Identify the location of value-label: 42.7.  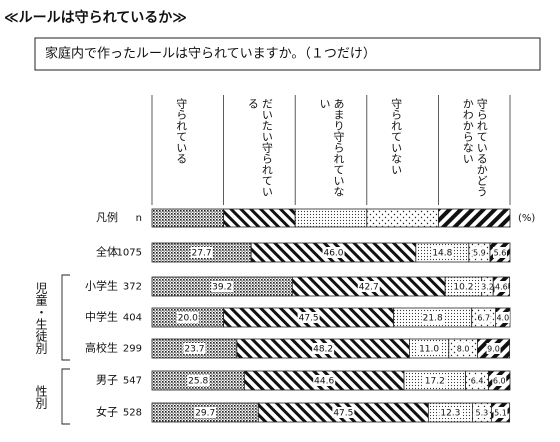
(369, 288).